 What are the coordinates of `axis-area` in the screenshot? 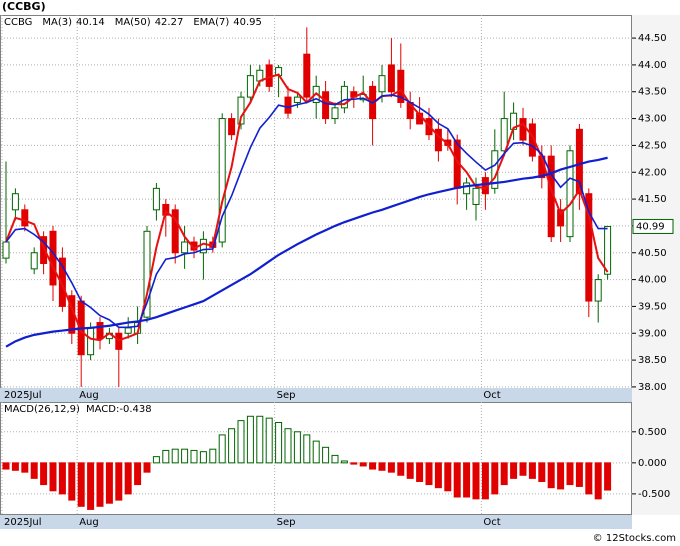 It's located at (656, 265).